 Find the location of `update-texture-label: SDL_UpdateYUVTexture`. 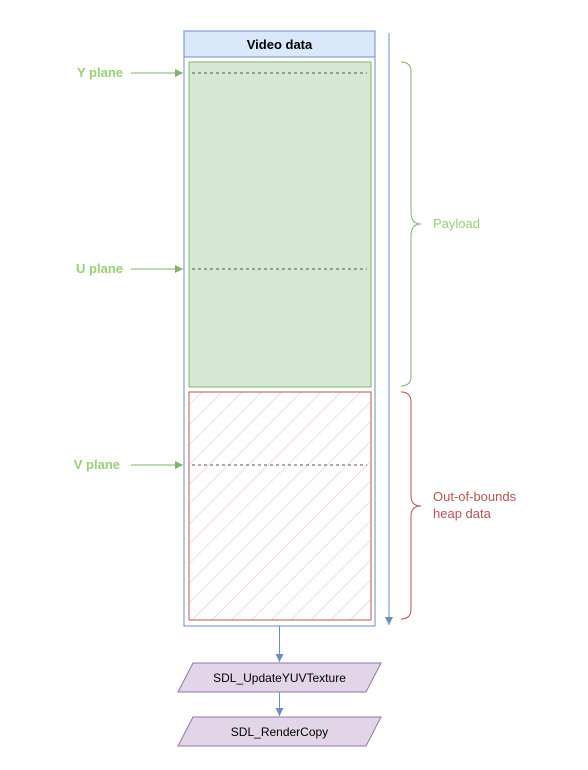

update-texture-label: SDL_UpdateYUVTexture is located at coordinates (279, 678).